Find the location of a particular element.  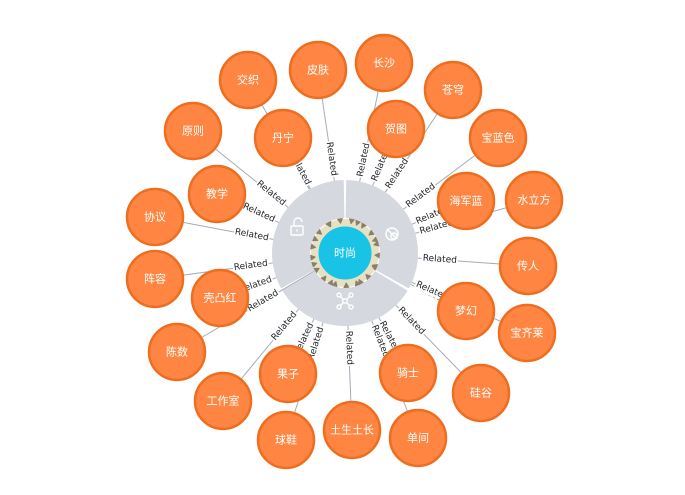

expand-network-icon is located at coordinates (345, 301).